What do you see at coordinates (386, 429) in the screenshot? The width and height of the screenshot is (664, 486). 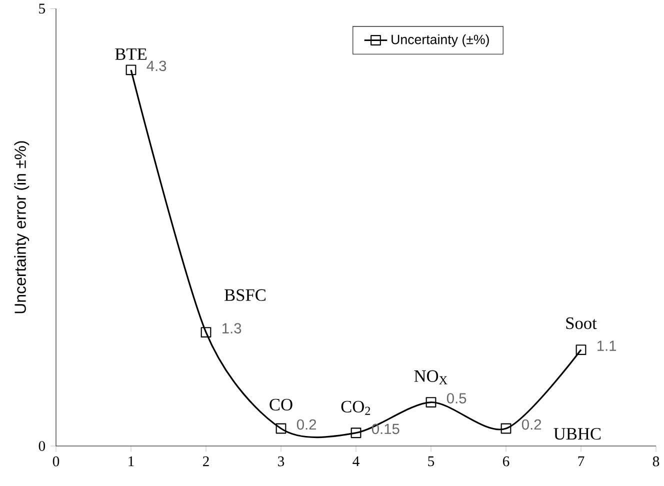 I see `data-label: 0.15` at bounding box center [386, 429].